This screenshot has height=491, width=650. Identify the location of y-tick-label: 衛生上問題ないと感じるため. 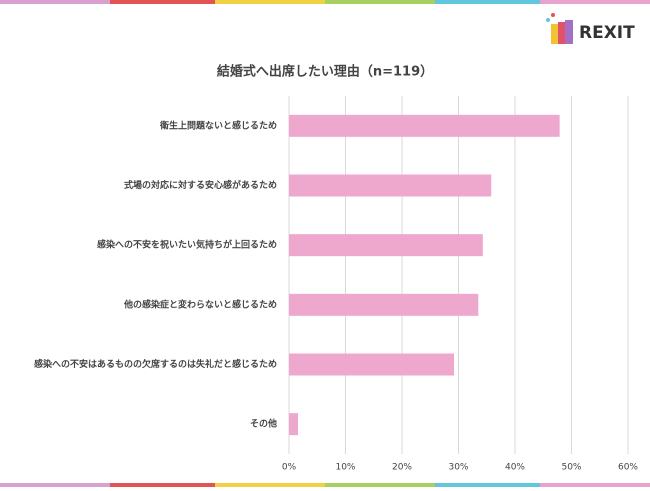
(218, 125).